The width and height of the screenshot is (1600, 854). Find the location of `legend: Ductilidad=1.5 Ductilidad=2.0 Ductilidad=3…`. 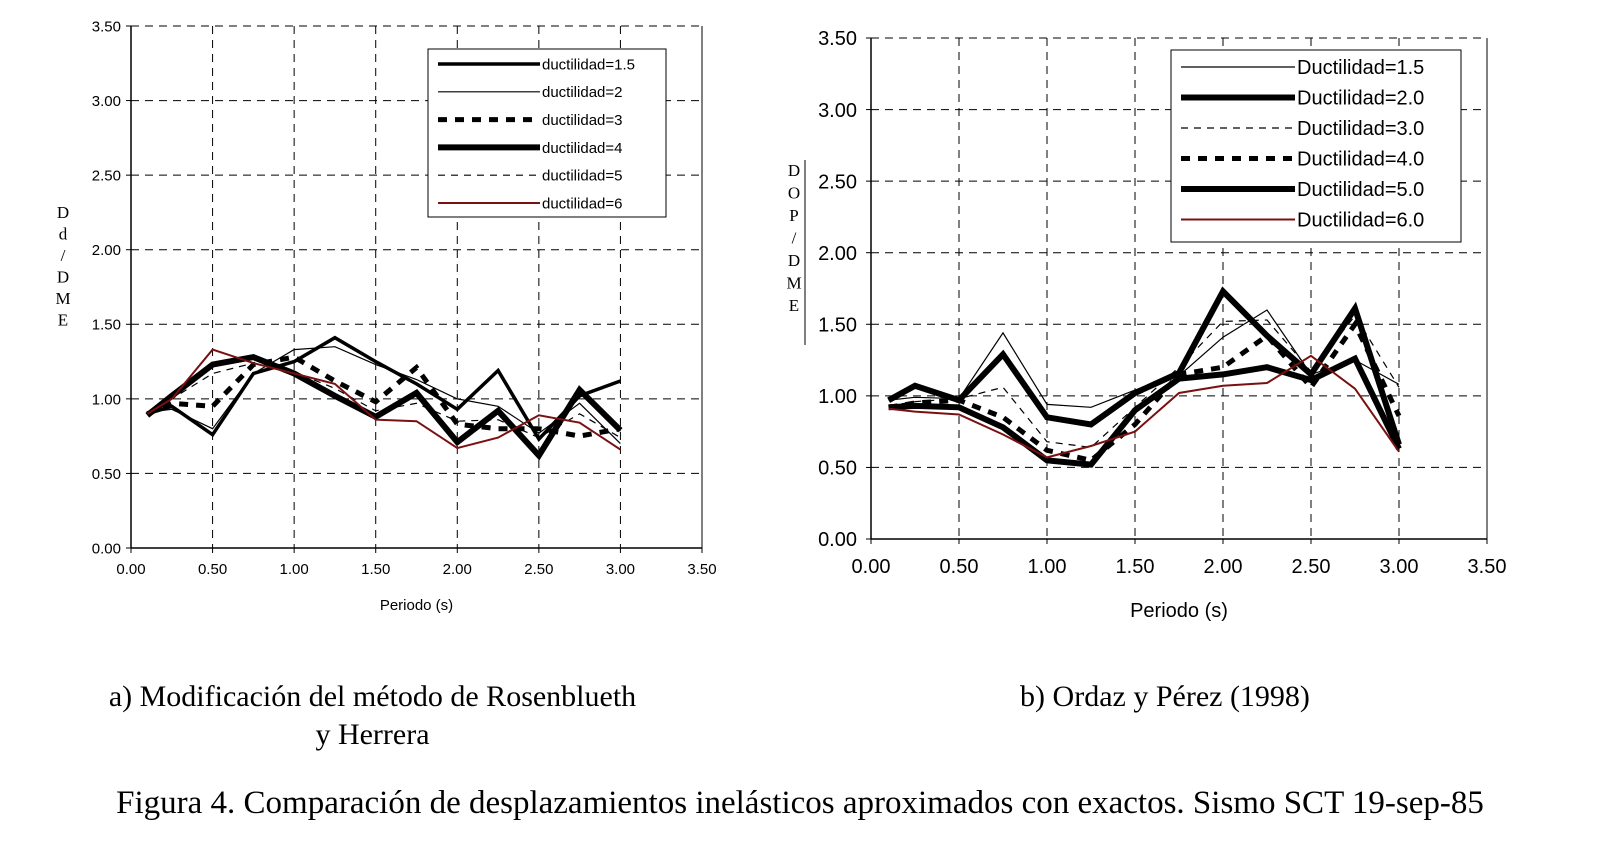

legend: Ductilidad=1.5 Ductilidad=2.0 Ductilidad=3… is located at coordinates (1316, 146).